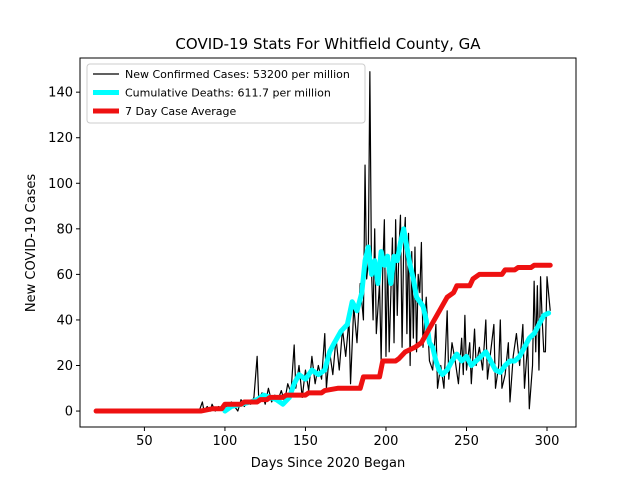  What do you see at coordinates (547, 441) in the screenshot?
I see `x-tick-label: 300` at bounding box center [547, 441].